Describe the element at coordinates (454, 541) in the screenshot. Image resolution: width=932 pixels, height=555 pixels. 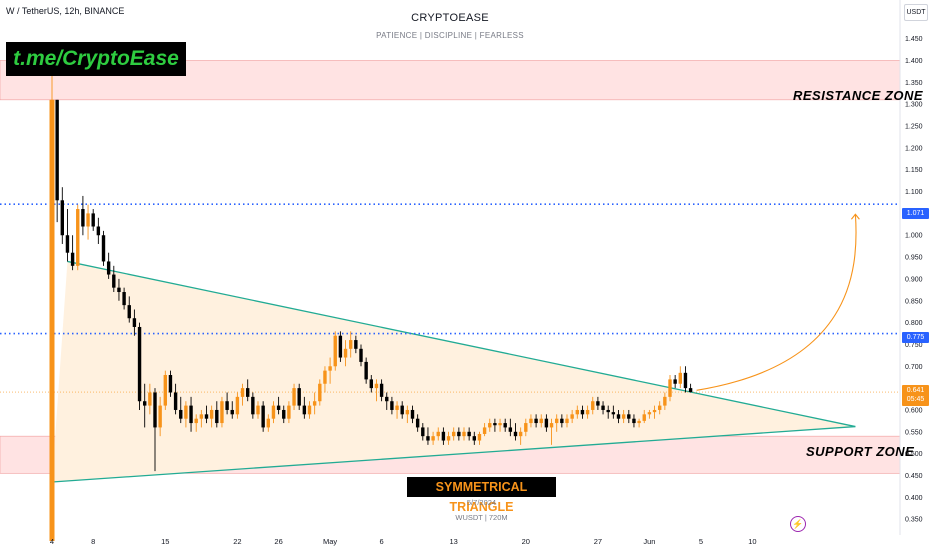
I see `time-tick-label: 13` at that location.